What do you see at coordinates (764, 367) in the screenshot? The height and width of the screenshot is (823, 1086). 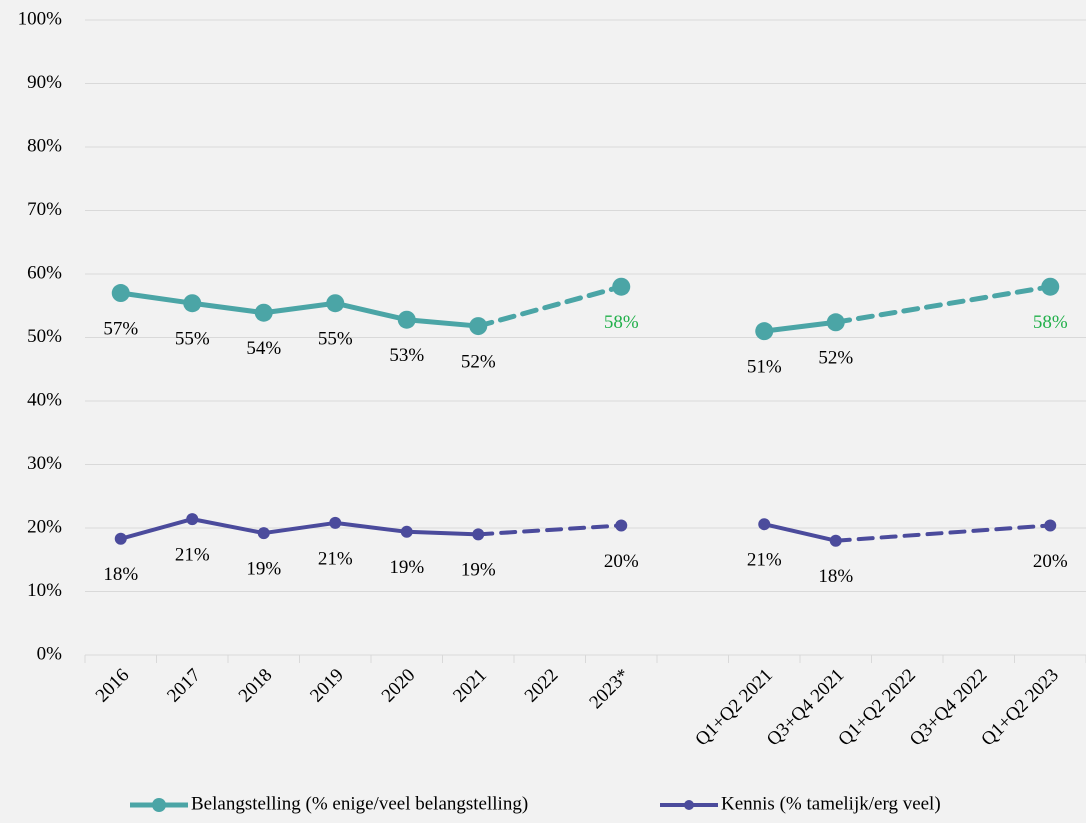 I see `data-label: 51%` at bounding box center [764, 367].